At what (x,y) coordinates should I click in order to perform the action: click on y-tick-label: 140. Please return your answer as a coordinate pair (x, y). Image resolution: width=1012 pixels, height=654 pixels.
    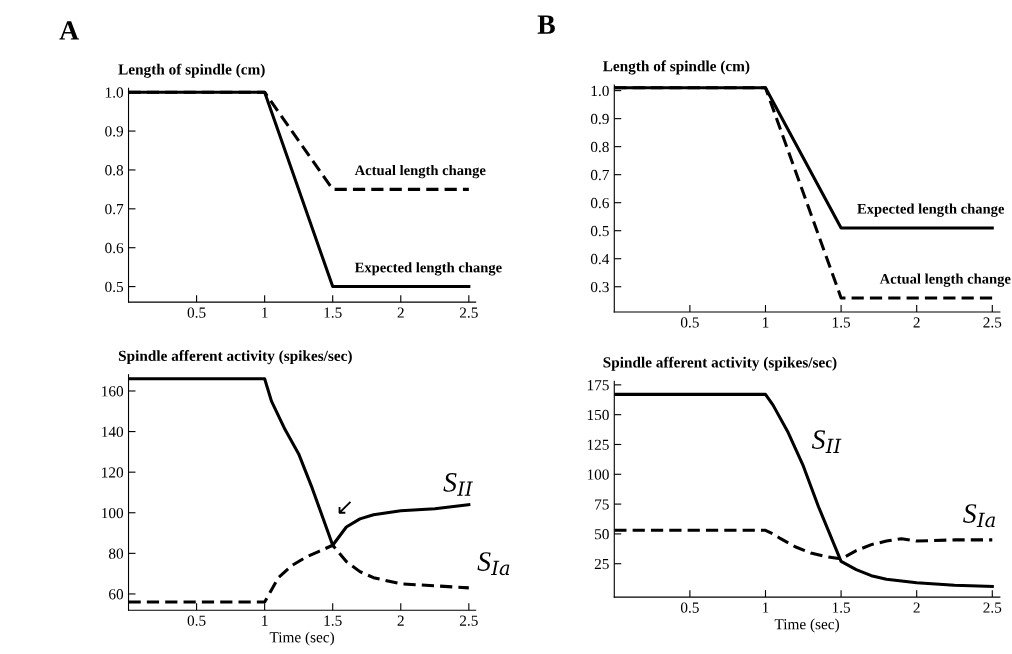
    Looking at the image, I should click on (113, 432).